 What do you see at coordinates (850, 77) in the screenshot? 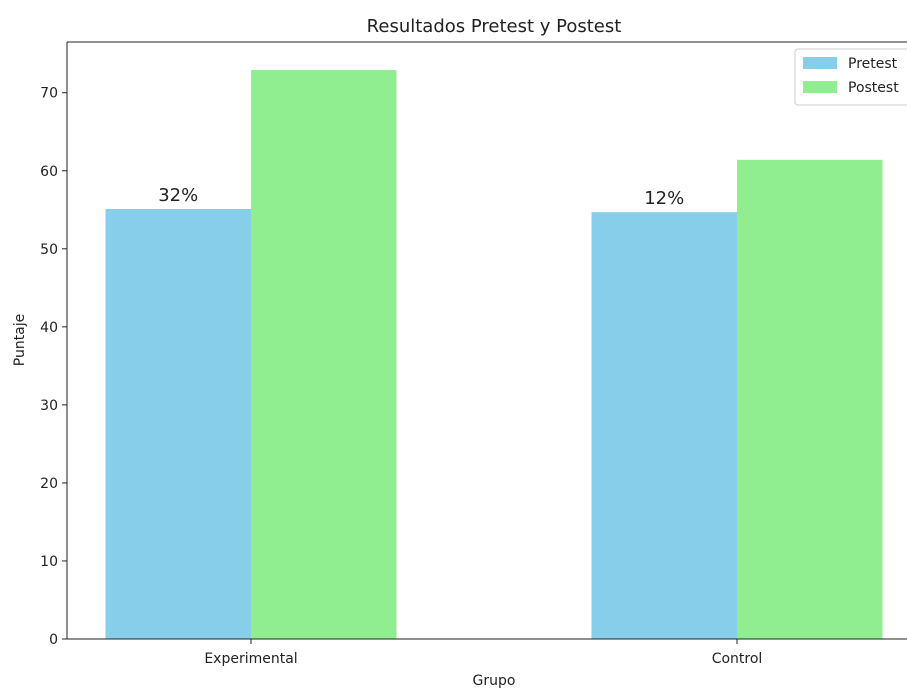
I see `legend: Pretest Postest` at bounding box center [850, 77].